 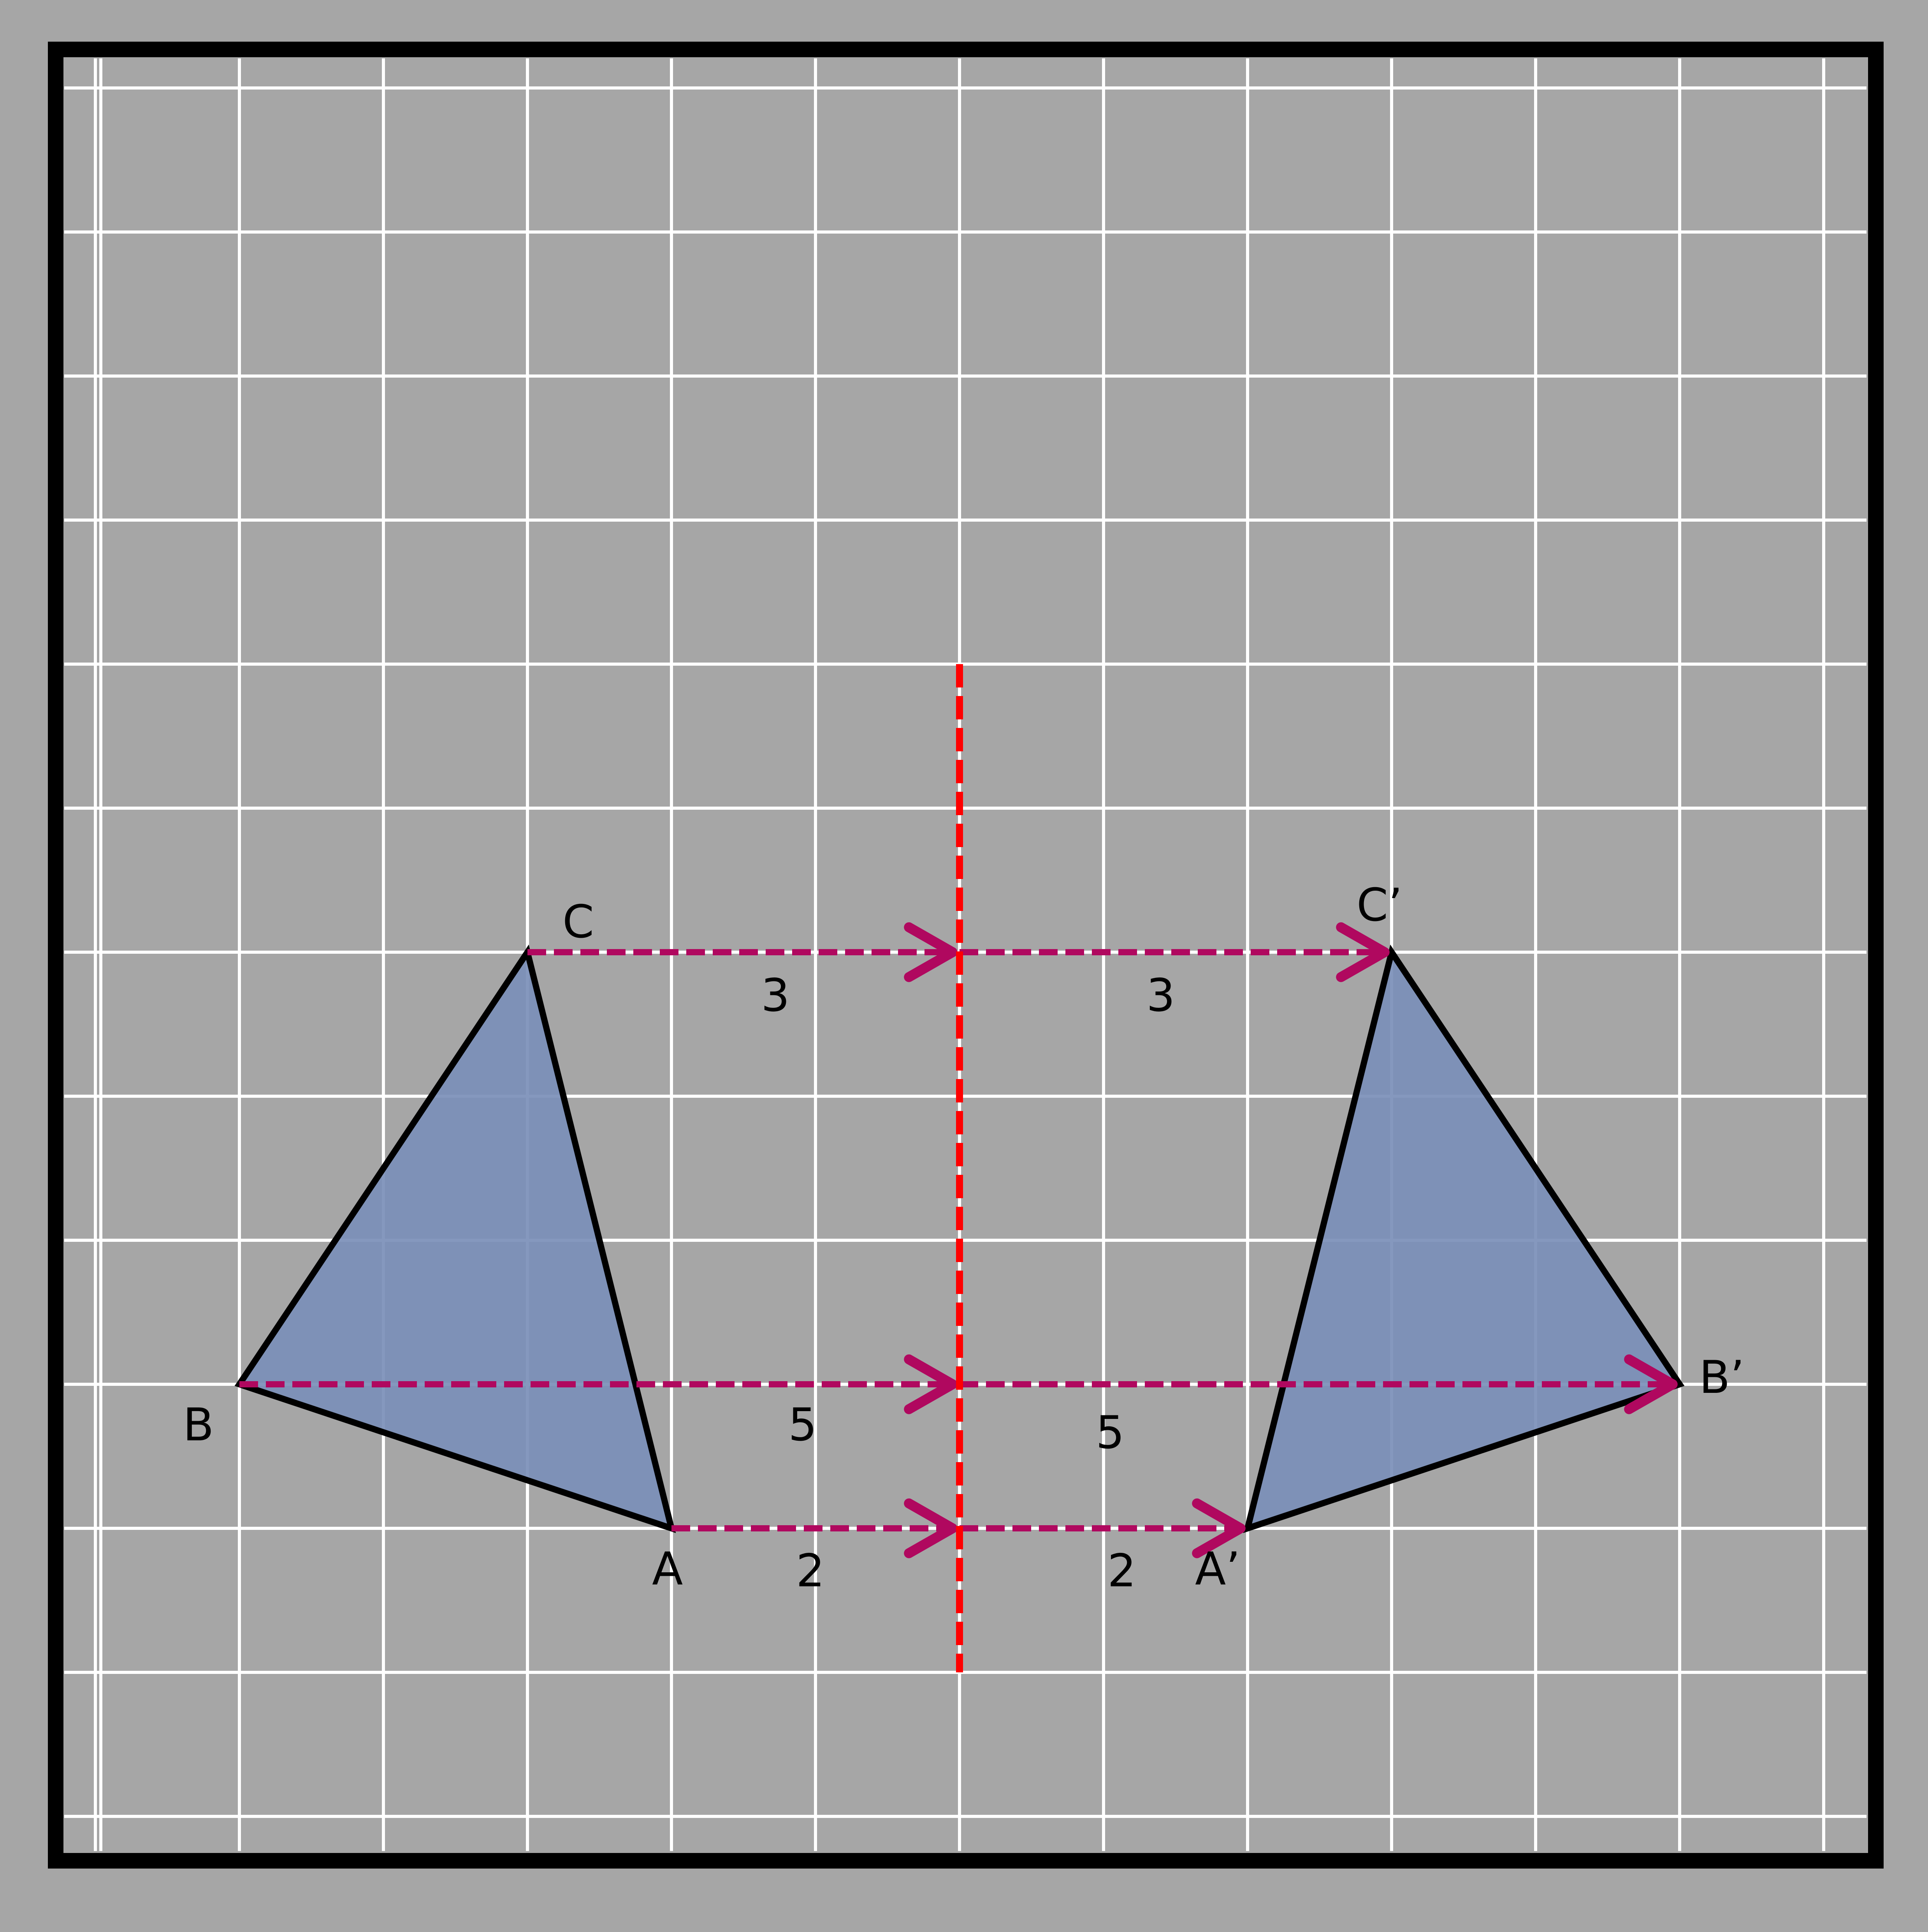 What do you see at coordinates (578, 922) in the screenshot?
I see `vertex-label-c: C` at bounding box center [578, 922].